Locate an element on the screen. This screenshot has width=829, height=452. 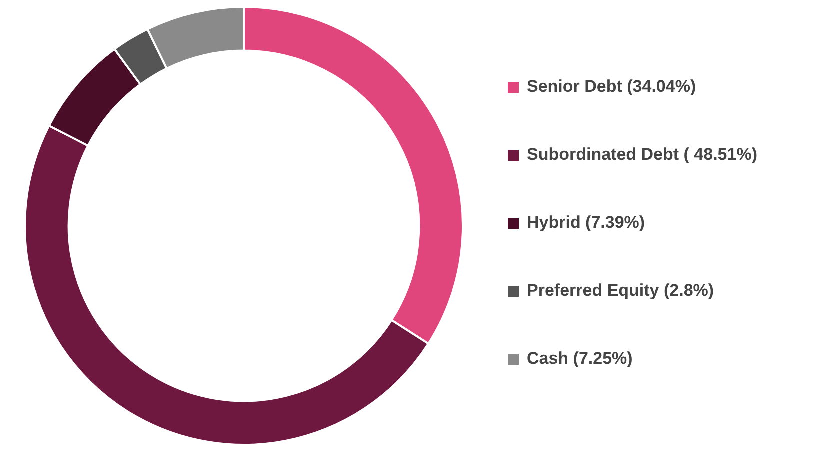
legend-label: Cash (7.25%) is located at coordinates (580, 359).